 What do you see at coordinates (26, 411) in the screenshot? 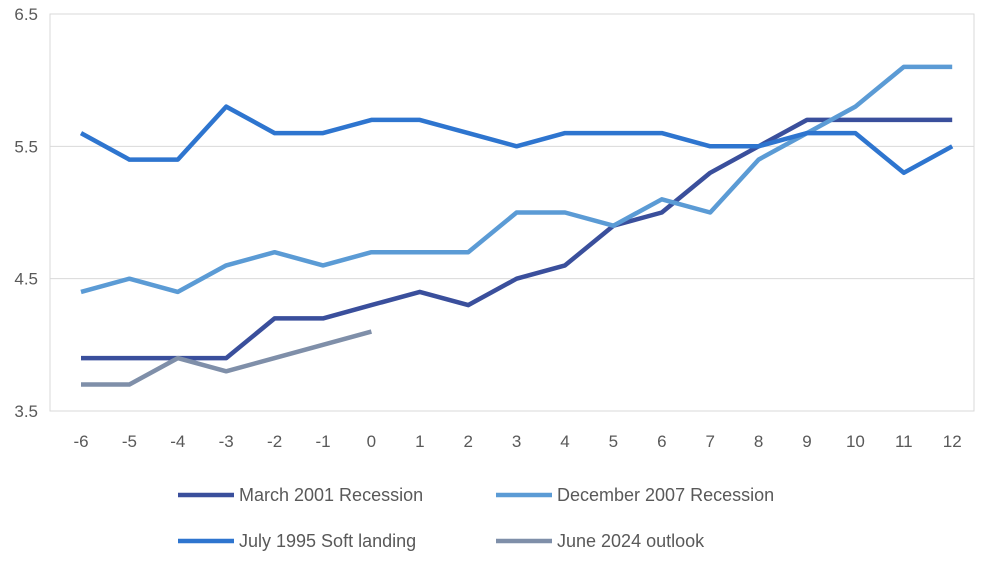
I see `y-tick-label: 3.5` at bounding box center [26, 411].